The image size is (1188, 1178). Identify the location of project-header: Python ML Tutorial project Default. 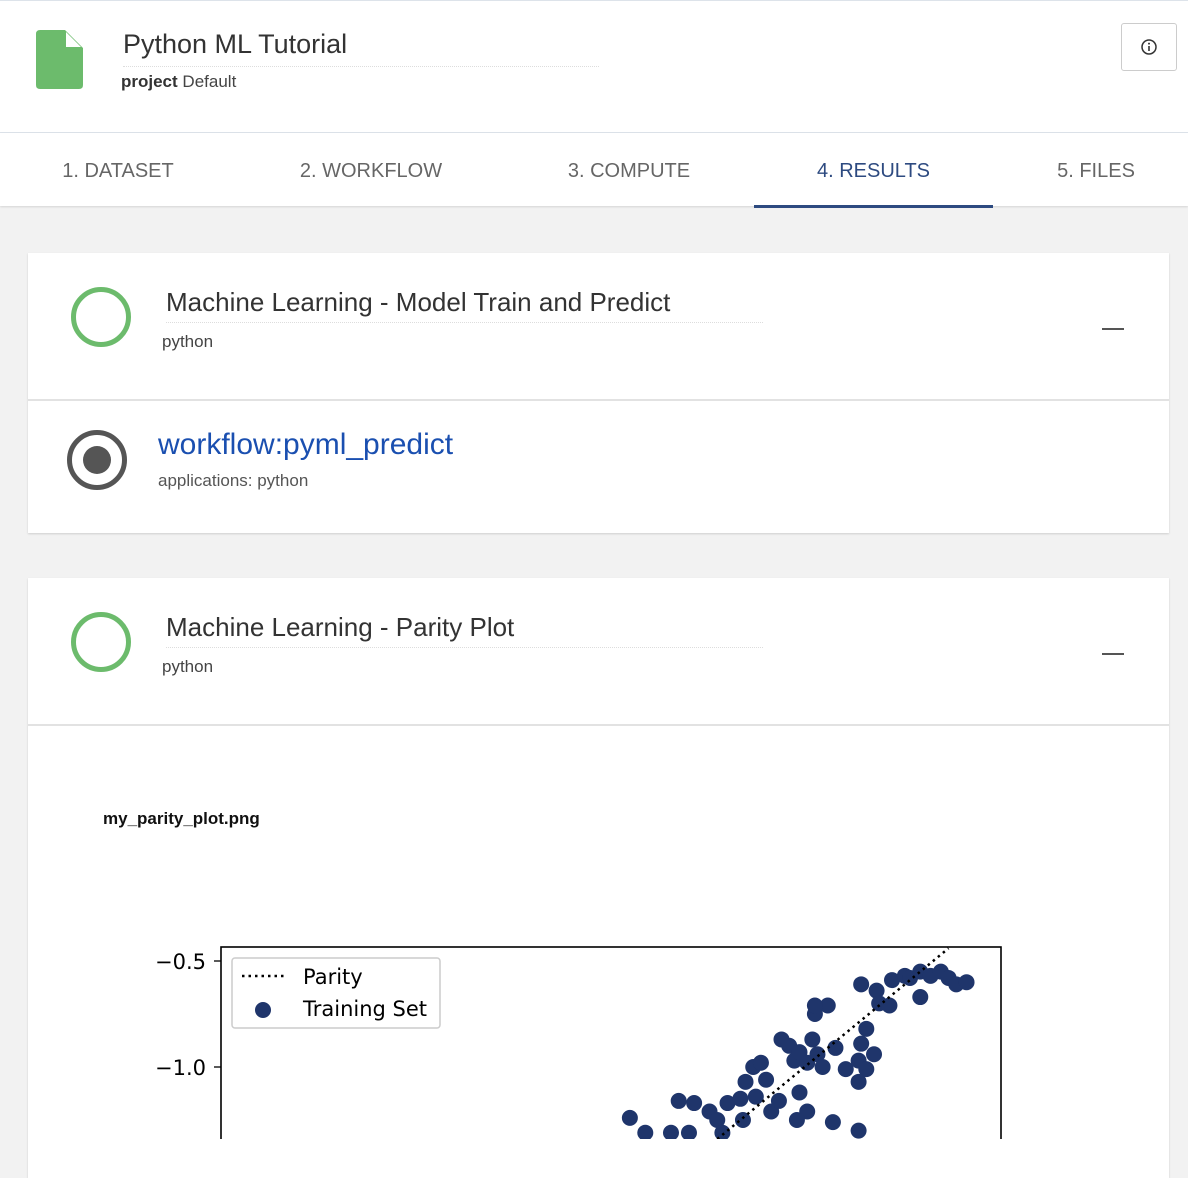
(594, 66).